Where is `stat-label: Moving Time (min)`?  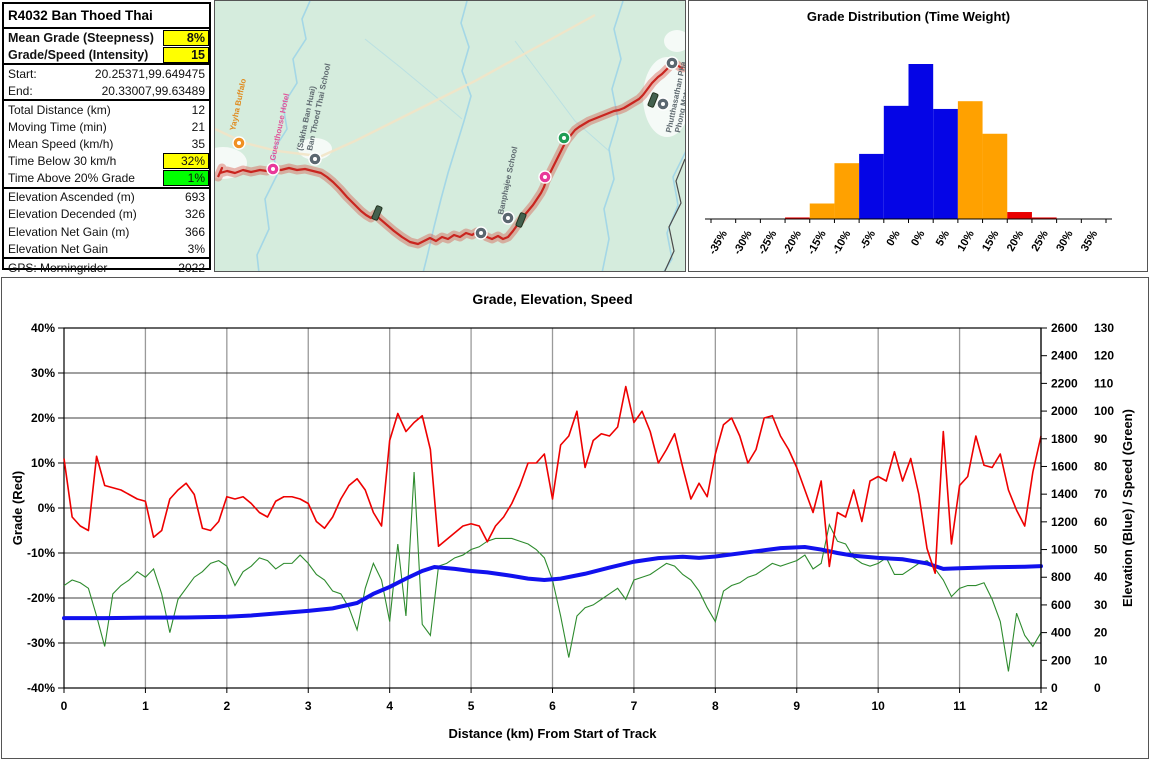 stat-label: Moving Time (min) is located at coordinates (57, 127).